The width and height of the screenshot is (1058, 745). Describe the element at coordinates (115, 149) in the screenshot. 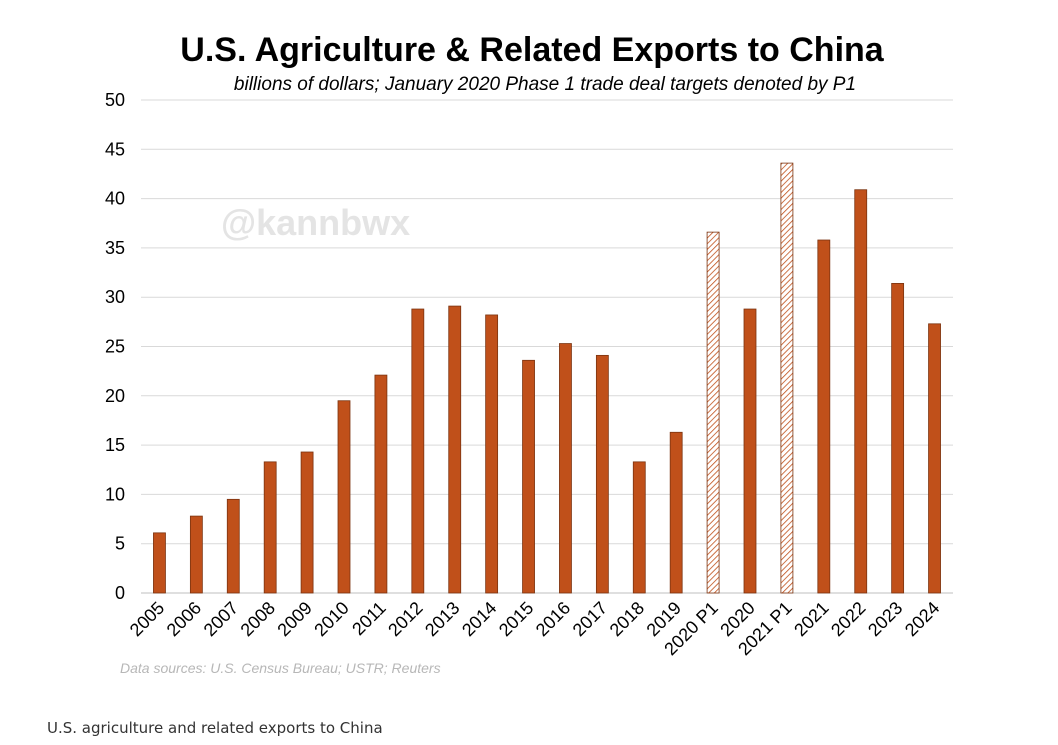

I see `y-tick-label: 45` at that location.